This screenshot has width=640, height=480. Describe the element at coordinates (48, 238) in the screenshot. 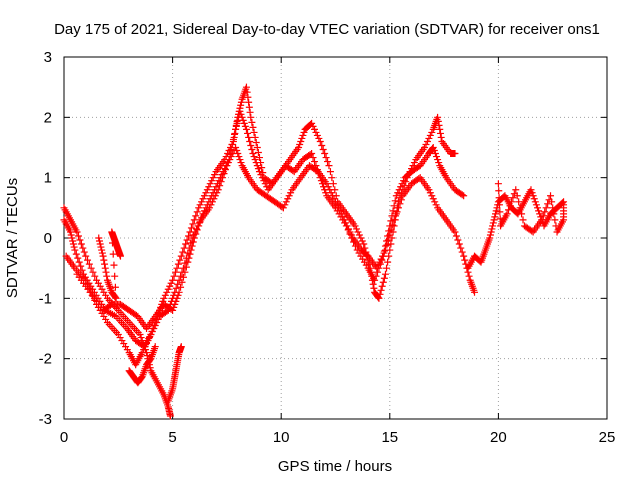

I see `y-tick-label: 0` at that location.